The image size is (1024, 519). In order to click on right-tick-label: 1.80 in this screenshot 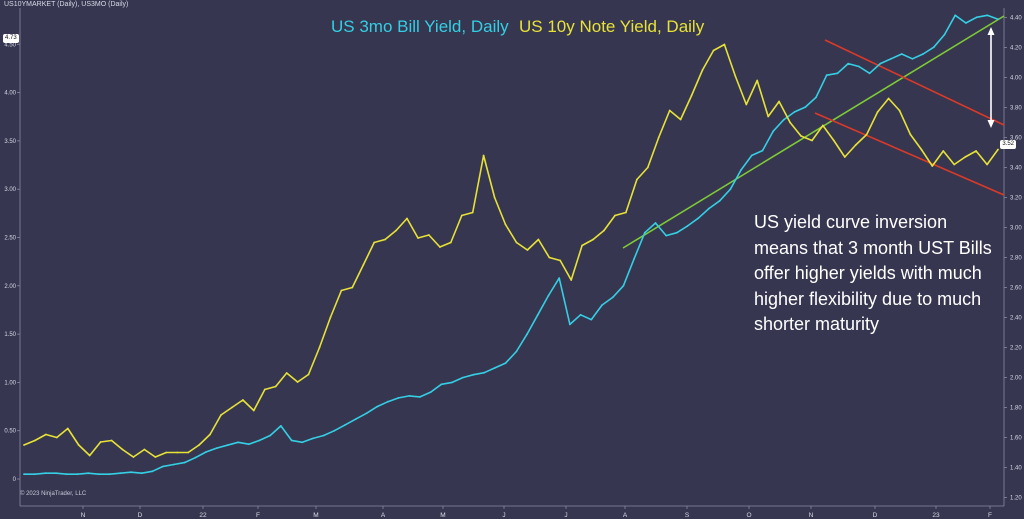, I will do `click(1016, 409)`.